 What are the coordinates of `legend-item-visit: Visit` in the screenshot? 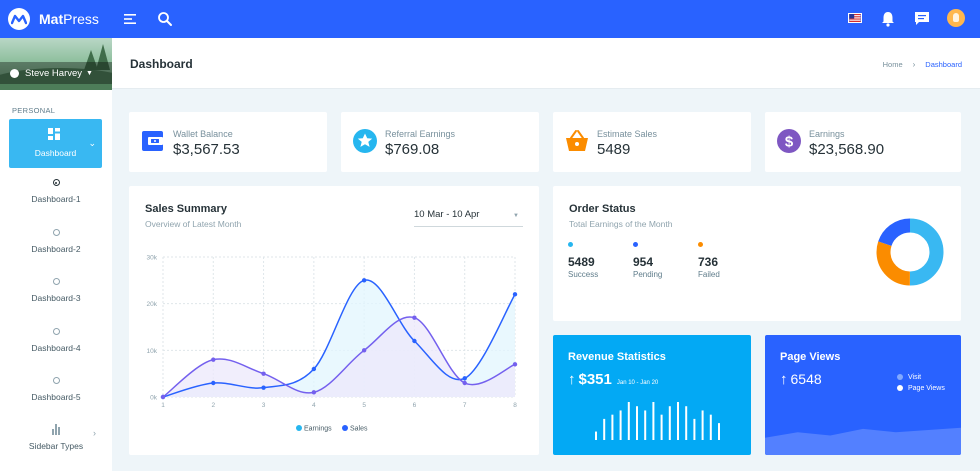 It's located at (921, 377).